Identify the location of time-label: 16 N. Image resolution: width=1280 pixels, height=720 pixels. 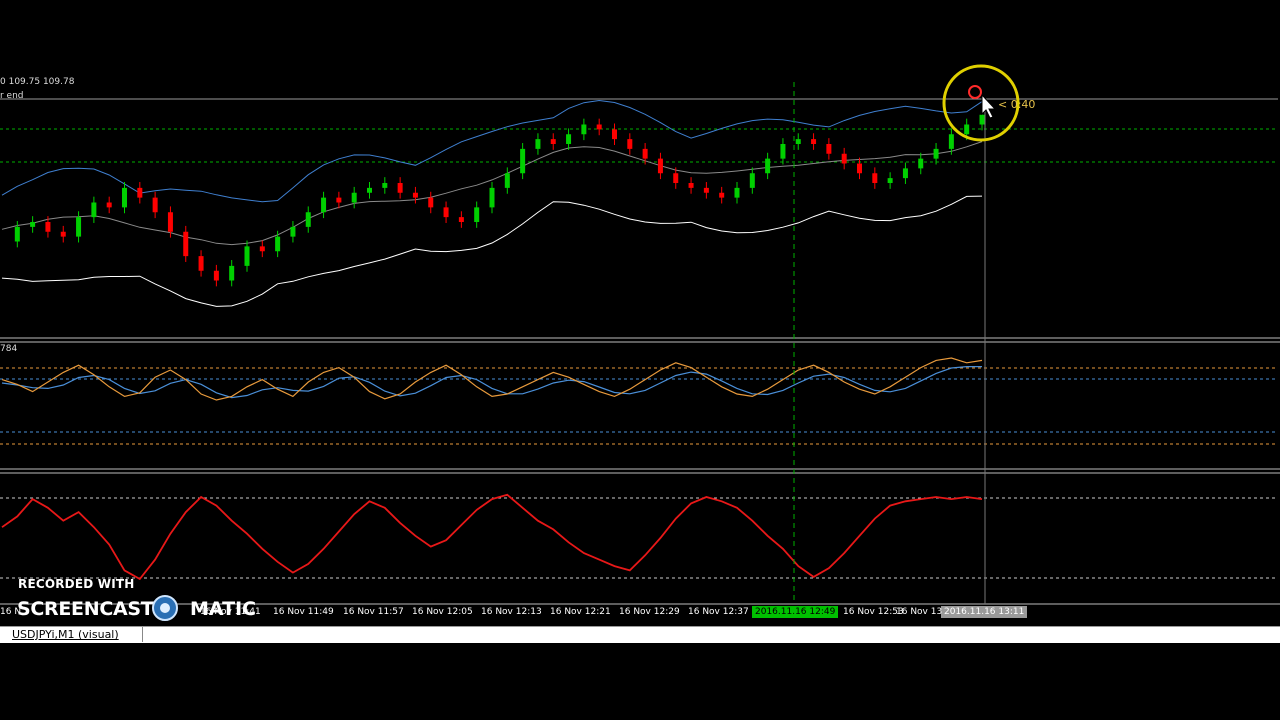
(11, 612).